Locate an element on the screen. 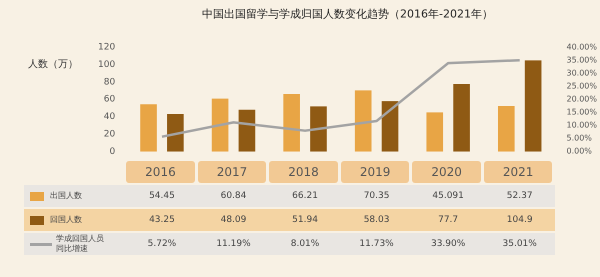 The image size is (600, 277). data-label: 70.35 is located at coordinates (376, 196).